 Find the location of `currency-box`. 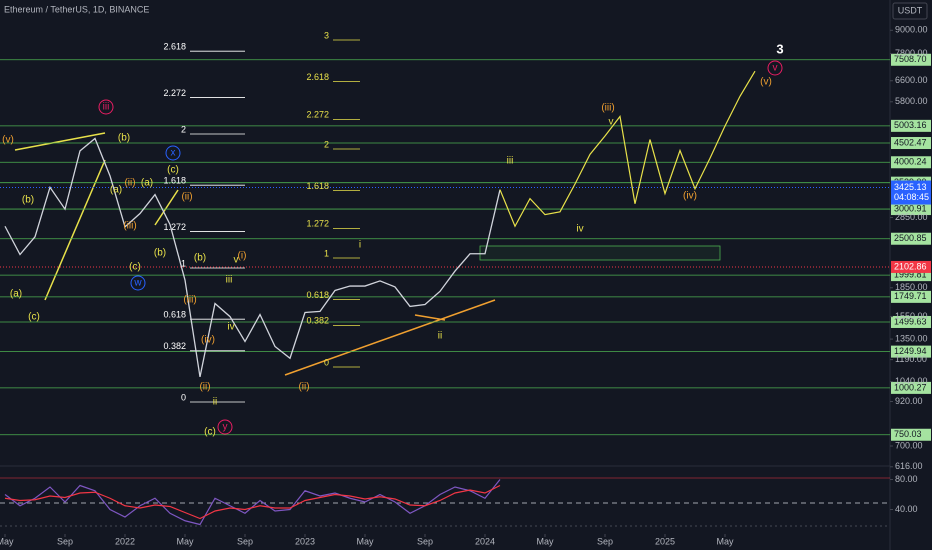

currency-box is located at coordinates (910, 11).